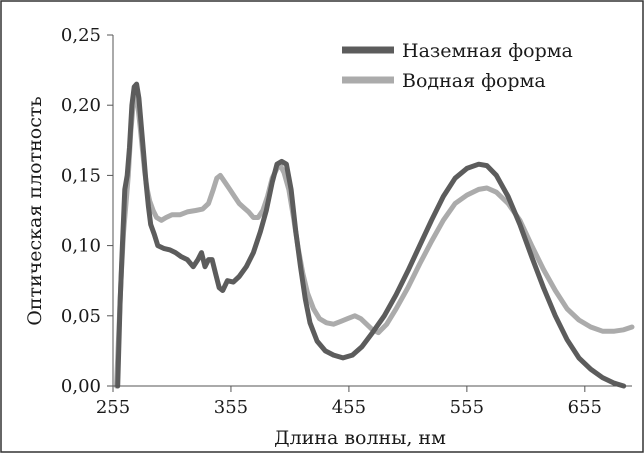 The width and height of the screenshot is (644, 453). I want to click on x-tick-label: 455, so click(349, 407).